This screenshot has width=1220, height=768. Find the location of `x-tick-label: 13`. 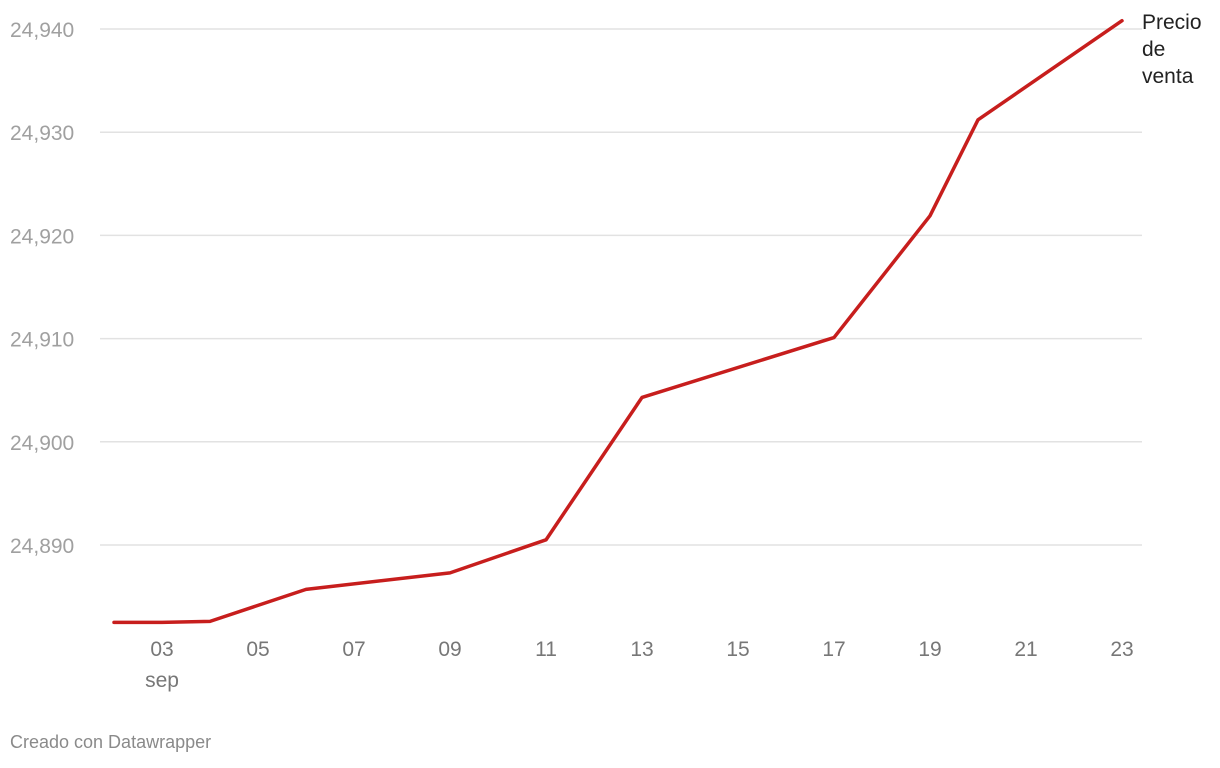

x-tick-label: 13 is located at coordinates (641, 649).